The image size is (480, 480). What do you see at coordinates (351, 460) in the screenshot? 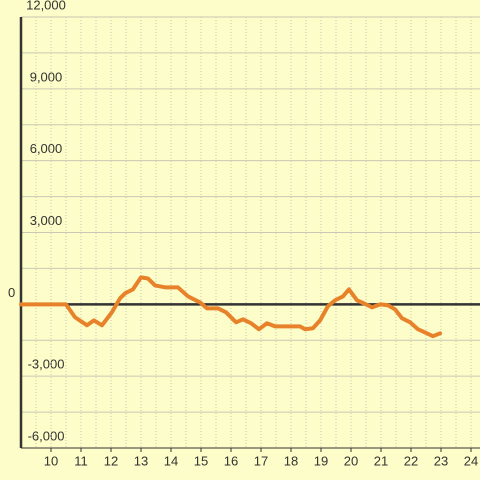
I see `x-tick-label: 20` at bounding box center [351, 460].